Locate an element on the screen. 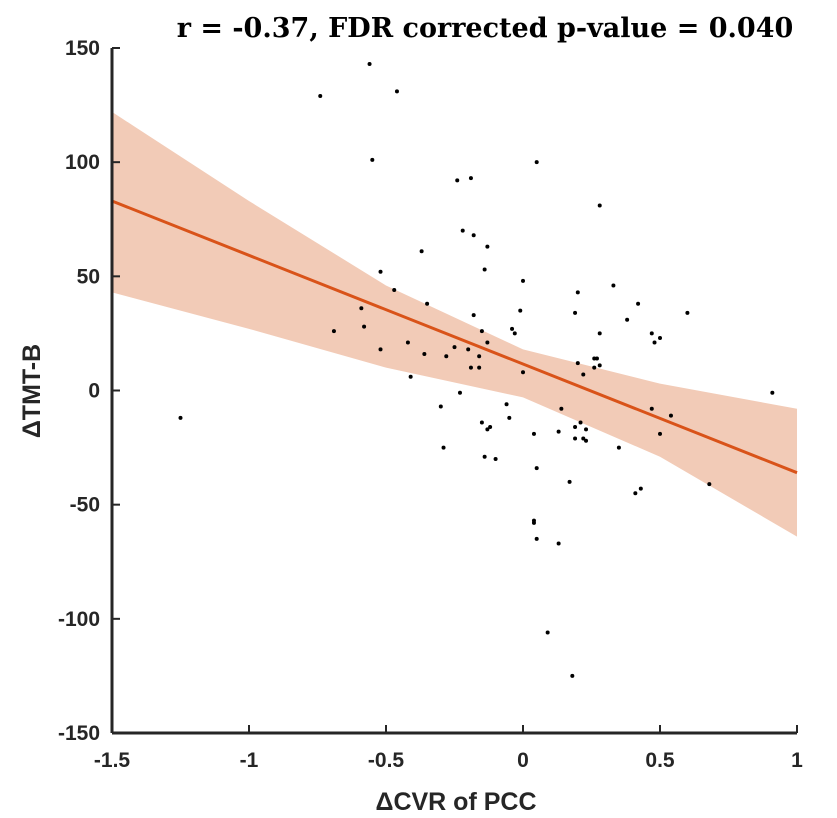 The height and width of the screenshot is (818, 837). x-tick-label: 0.5 is located at coordinates (660, 760).